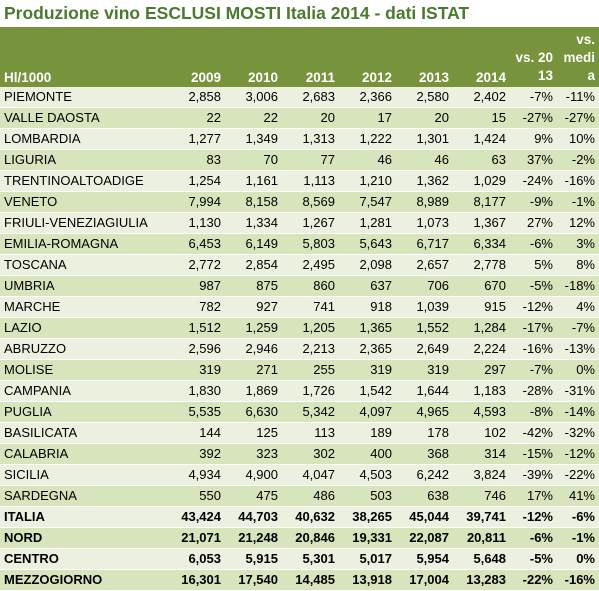  I want to click on table-cell: 2,098, so click(367, 265).